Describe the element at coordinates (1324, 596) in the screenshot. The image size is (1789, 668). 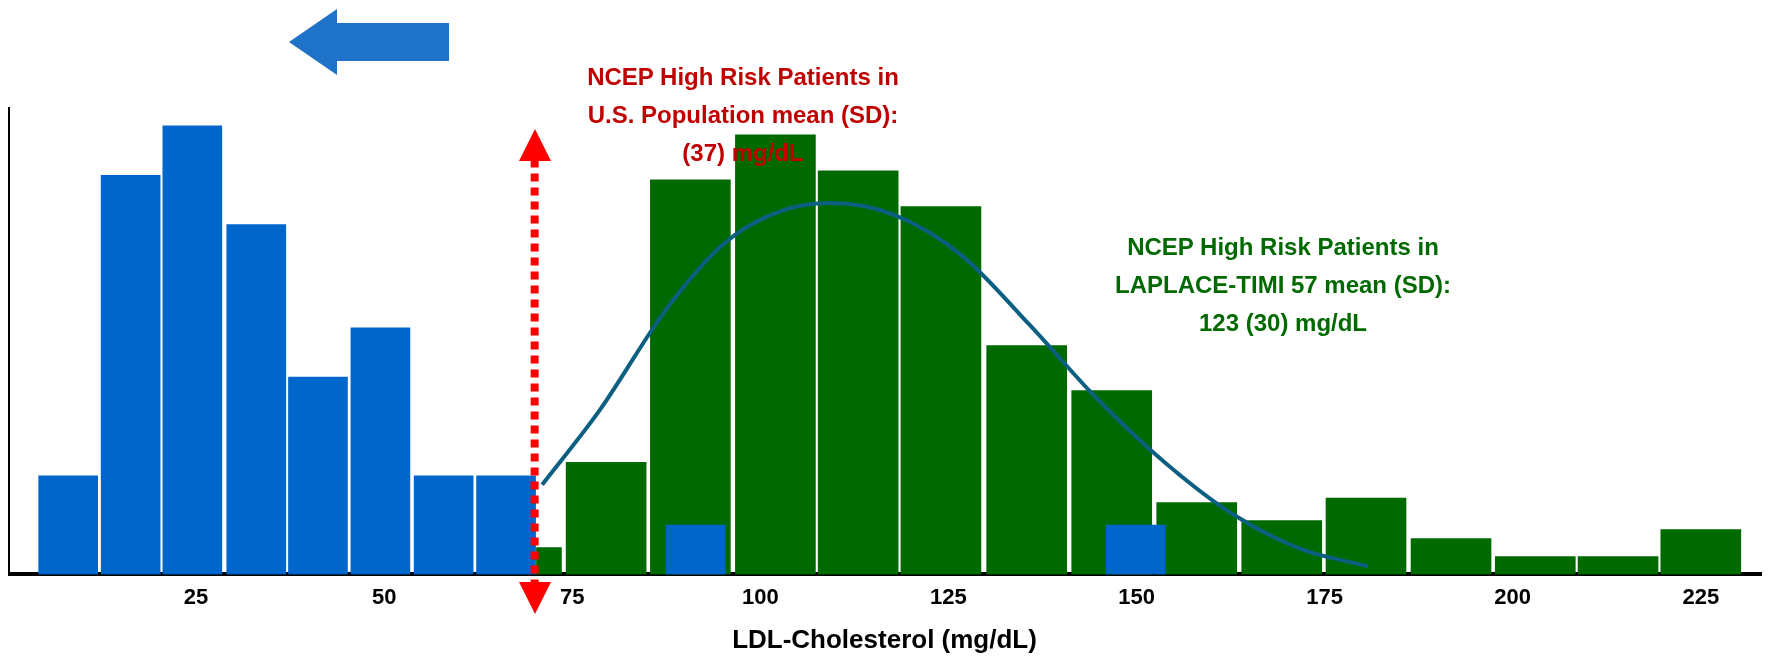
I see `x-tick-label: 175` at that location.